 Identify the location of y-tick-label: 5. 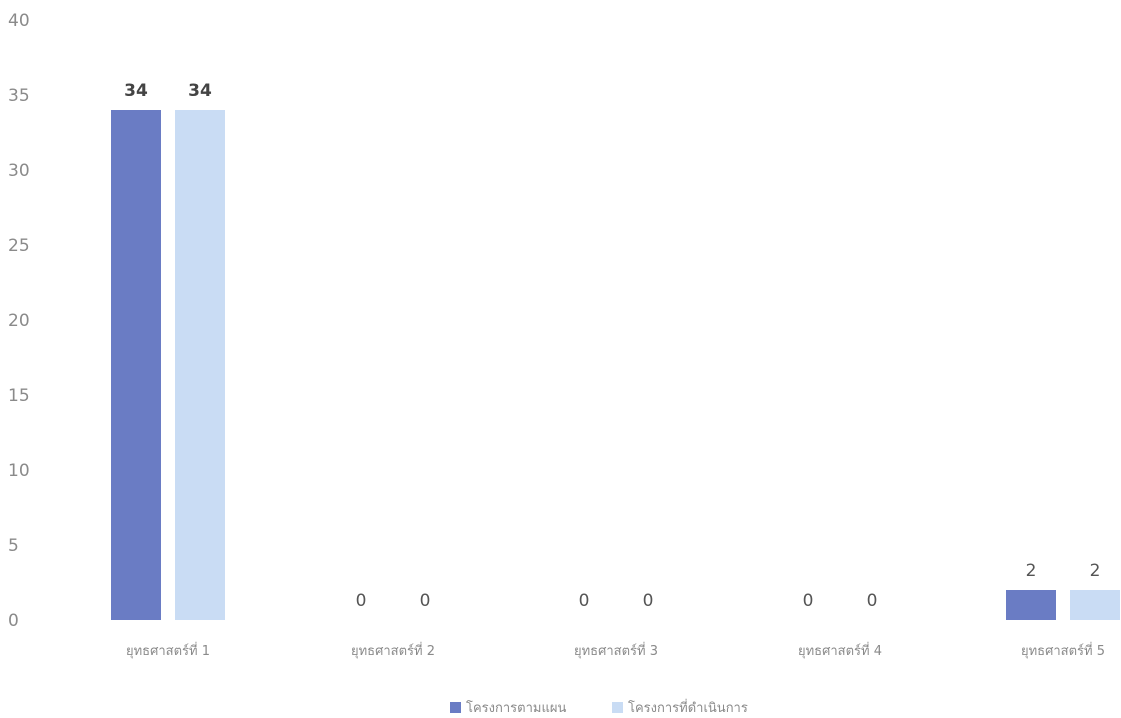
(13, 546).